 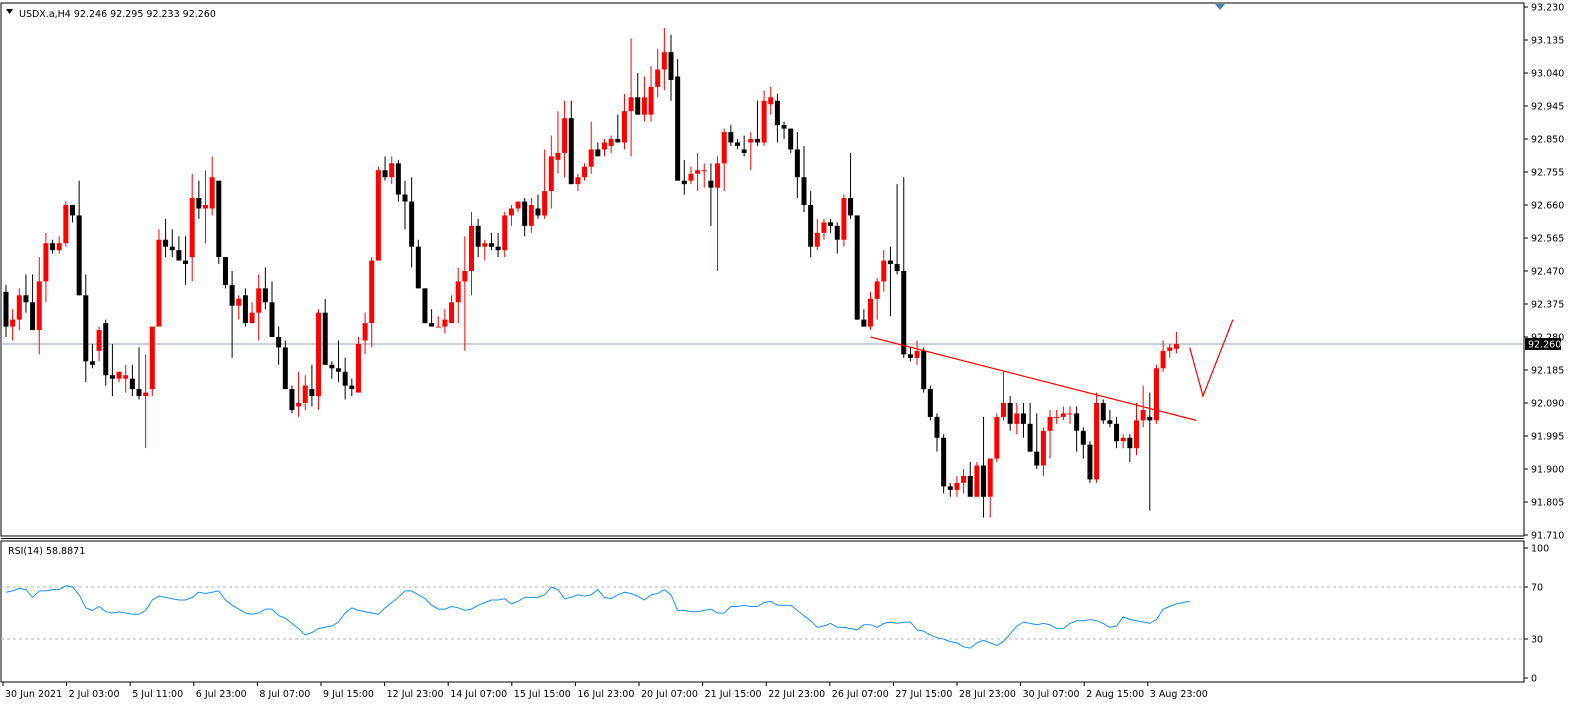 I want to click on time-tick-label: 5 Jul 11:00, so click(x=157, y=694).